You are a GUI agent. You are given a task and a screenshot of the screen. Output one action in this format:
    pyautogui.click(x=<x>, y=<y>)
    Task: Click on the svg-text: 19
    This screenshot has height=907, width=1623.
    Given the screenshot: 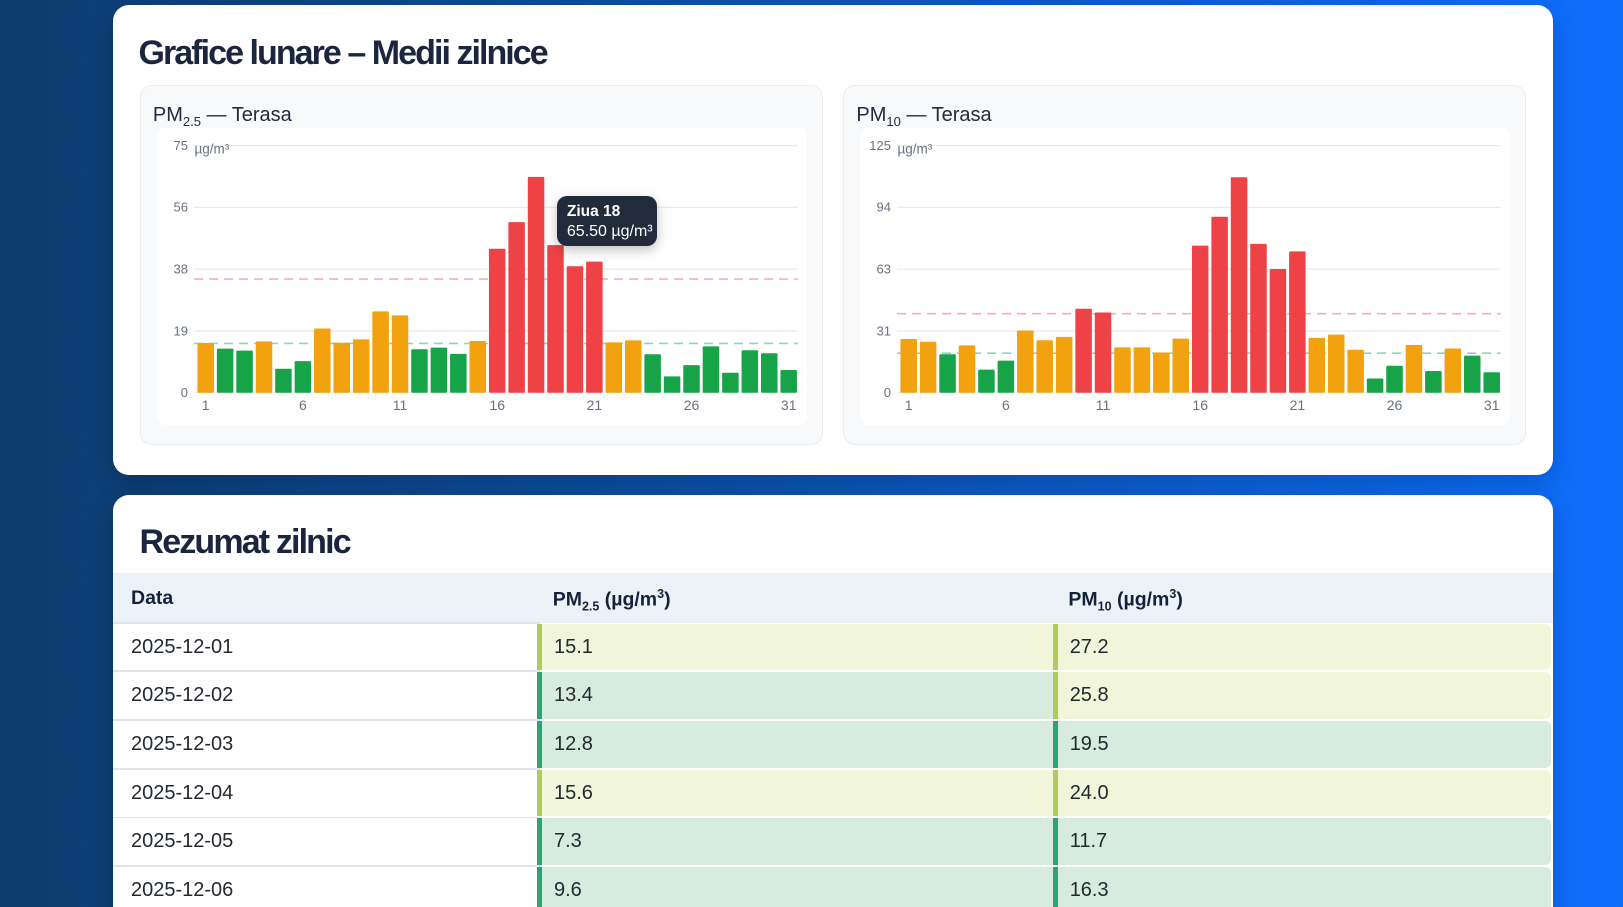 What is the action you would take?
    pyautogui.click(x=180, y=331)
    